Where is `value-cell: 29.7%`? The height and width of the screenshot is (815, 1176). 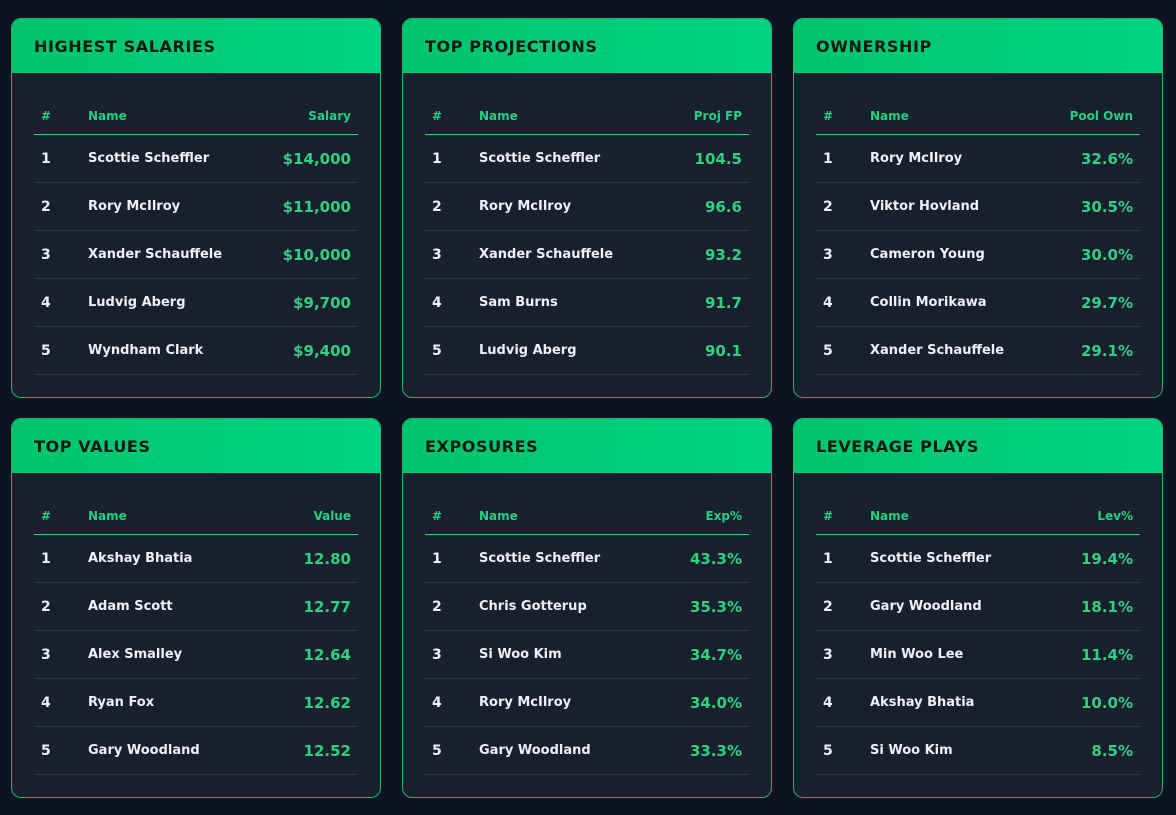
value-cell: 29.7% is located at coordinates (1106, 302).